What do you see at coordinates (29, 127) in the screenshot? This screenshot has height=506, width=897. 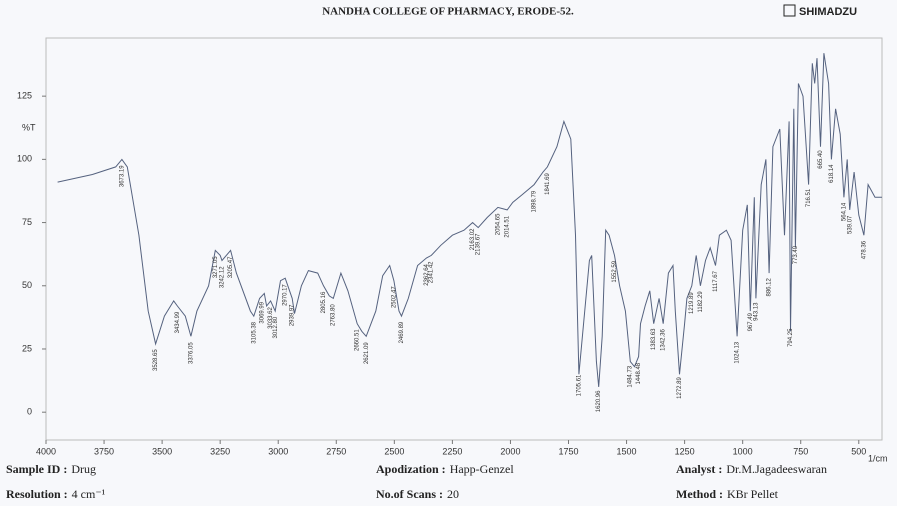 I see `y-axis-label: %T` at bounding box center [29, 127].